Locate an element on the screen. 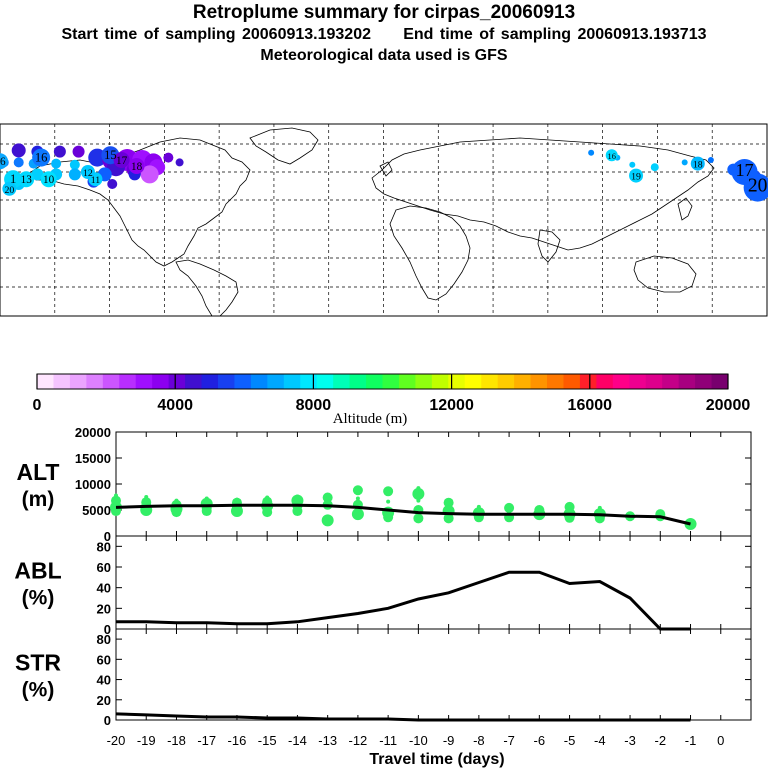 The image size is (768, 768). africa-outline is located at coordinates (430, 253).